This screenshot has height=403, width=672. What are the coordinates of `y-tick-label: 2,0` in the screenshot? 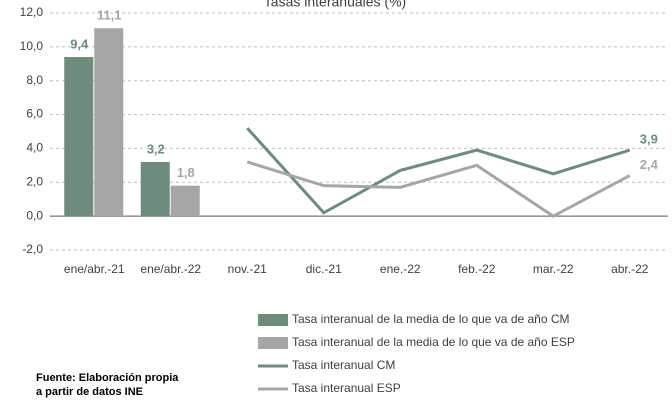 It's located at (34, 181).